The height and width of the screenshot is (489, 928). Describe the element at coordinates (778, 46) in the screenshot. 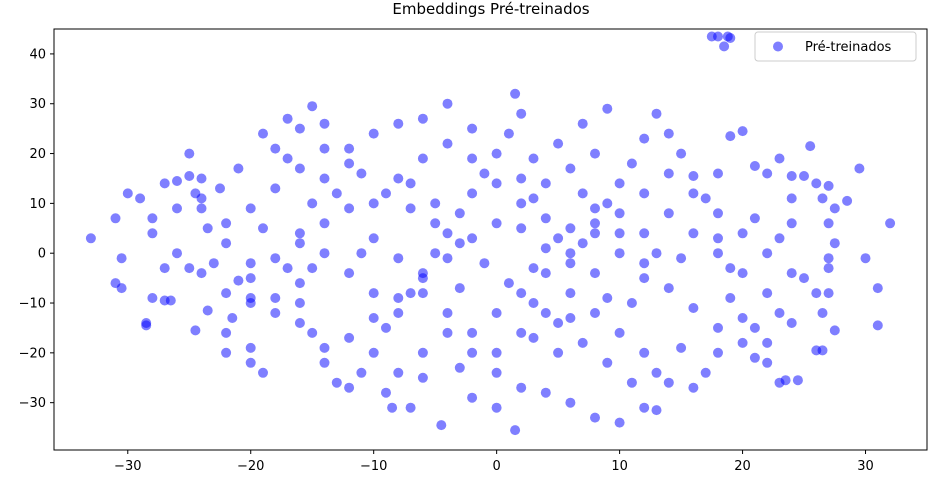

I see `legend-marker` at that location.